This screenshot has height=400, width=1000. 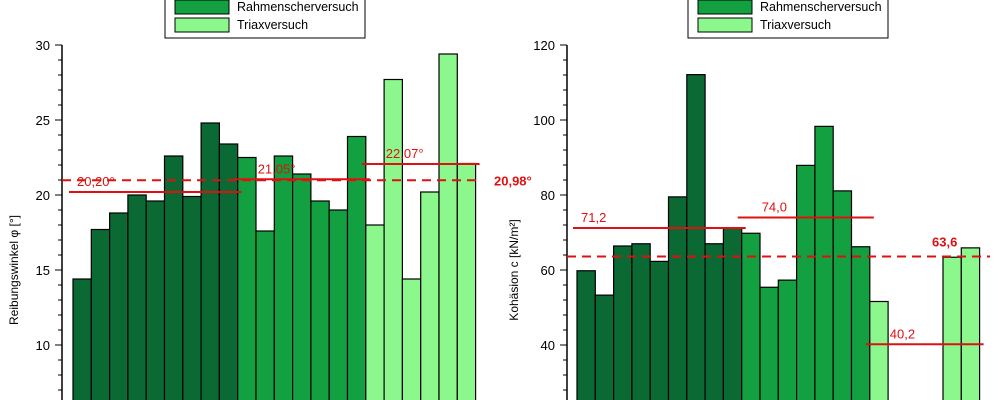 I want to click on y-tick-label: 120, so click(x=544, y=45).